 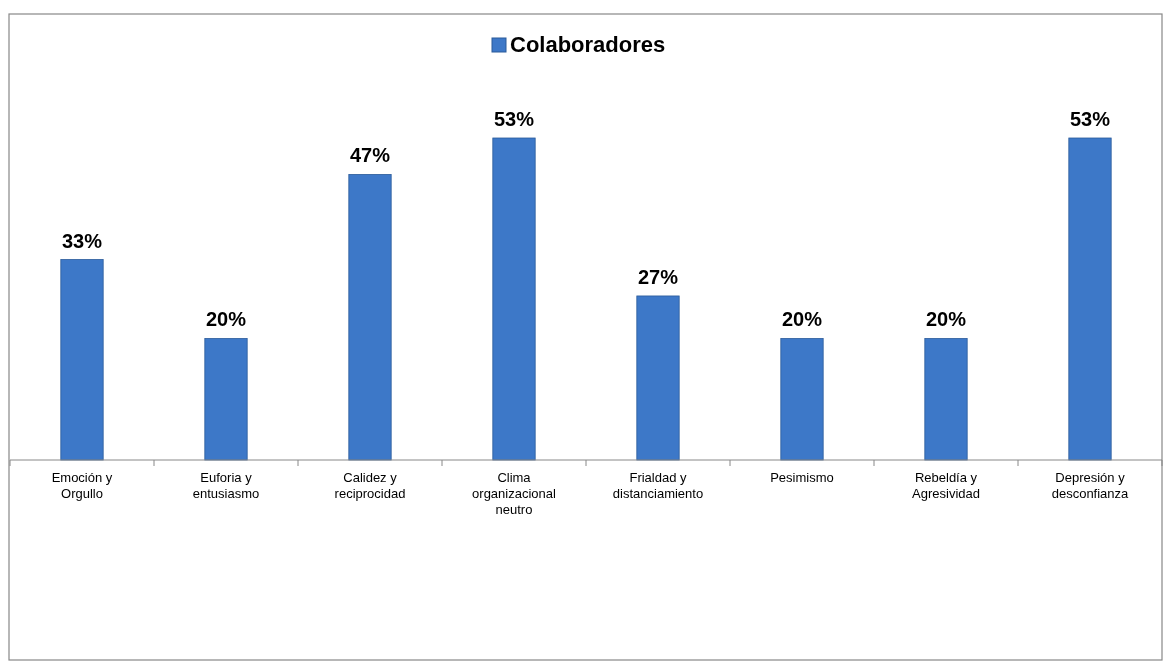 I want to click on x-tick-label: Frialdad y distanciamiento, so click(x=658, y=485).